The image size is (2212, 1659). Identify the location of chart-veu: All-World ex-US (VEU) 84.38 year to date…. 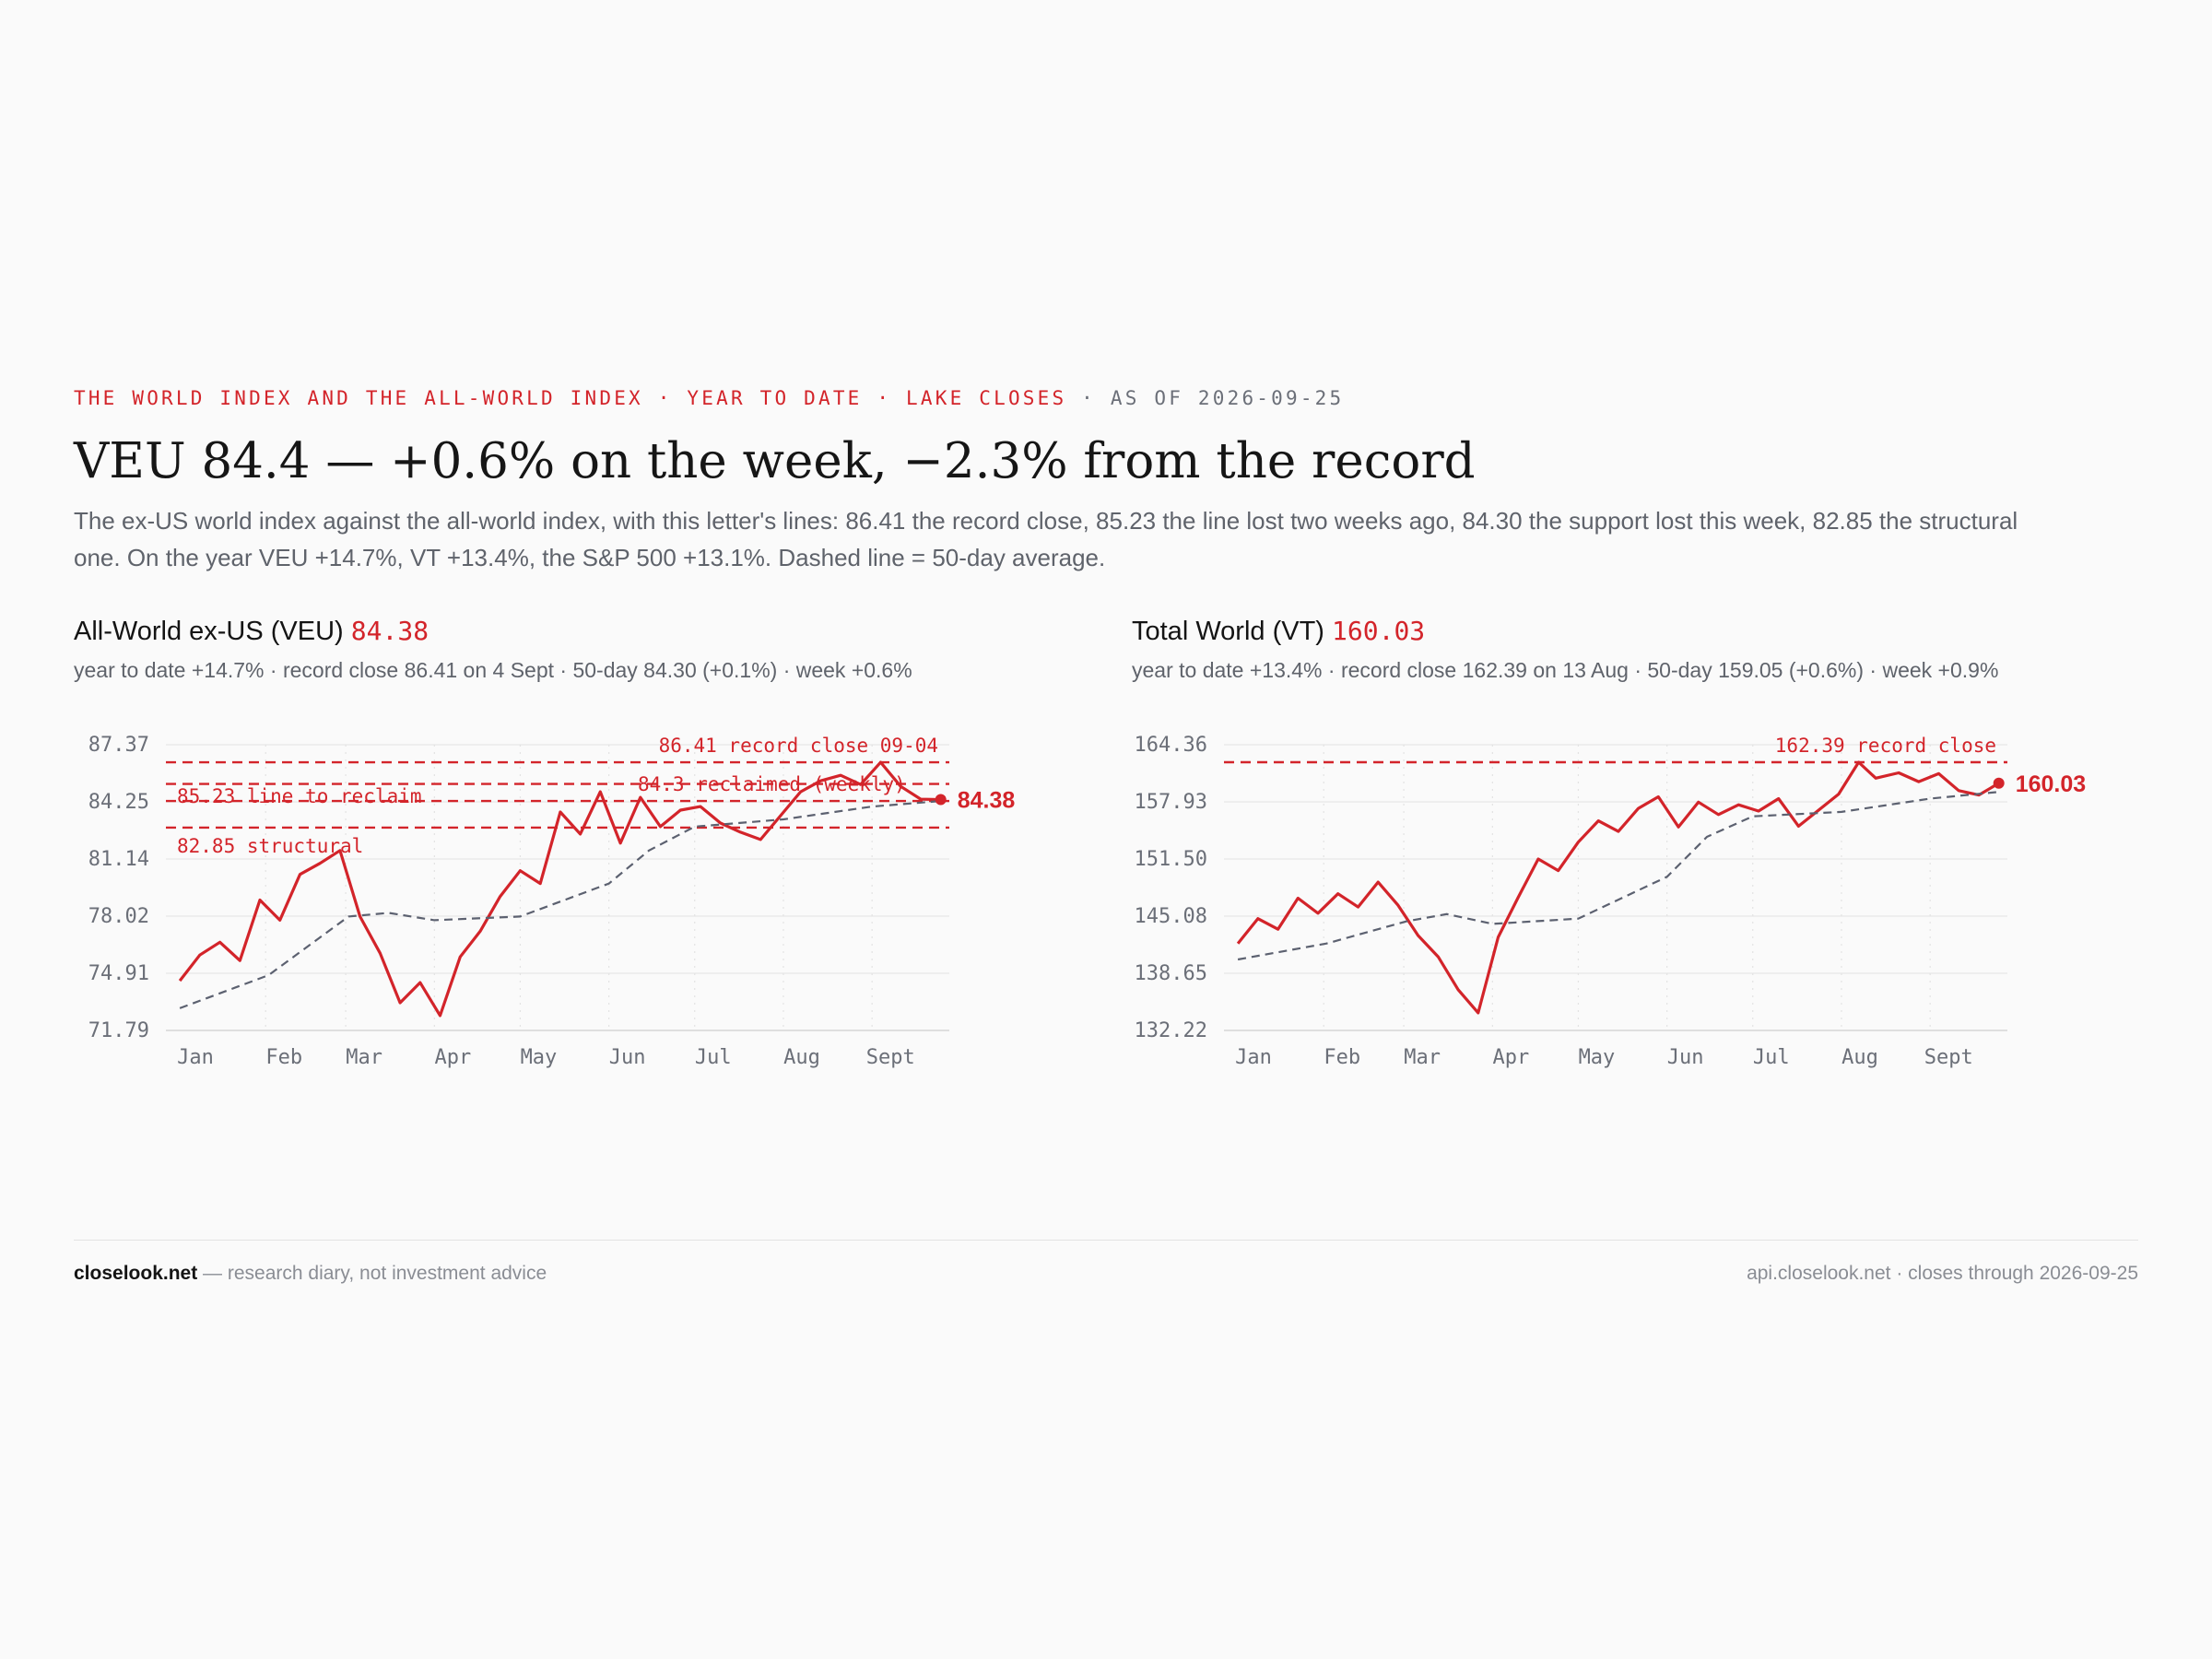
(581, 842).